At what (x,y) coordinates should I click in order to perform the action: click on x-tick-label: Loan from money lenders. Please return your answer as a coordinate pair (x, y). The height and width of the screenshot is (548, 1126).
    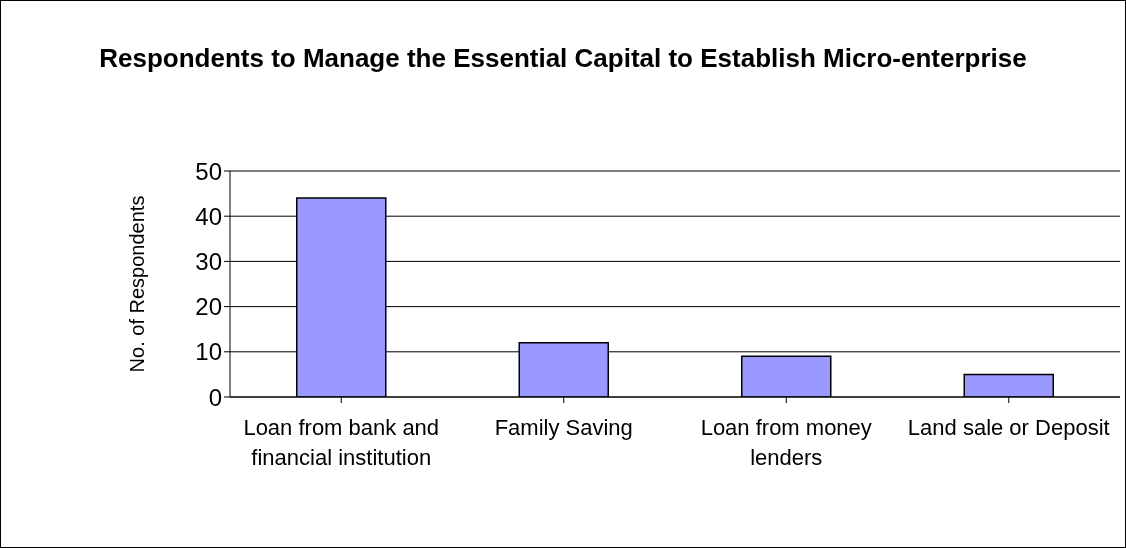
    Looking at the image, I should click on (786, 442).